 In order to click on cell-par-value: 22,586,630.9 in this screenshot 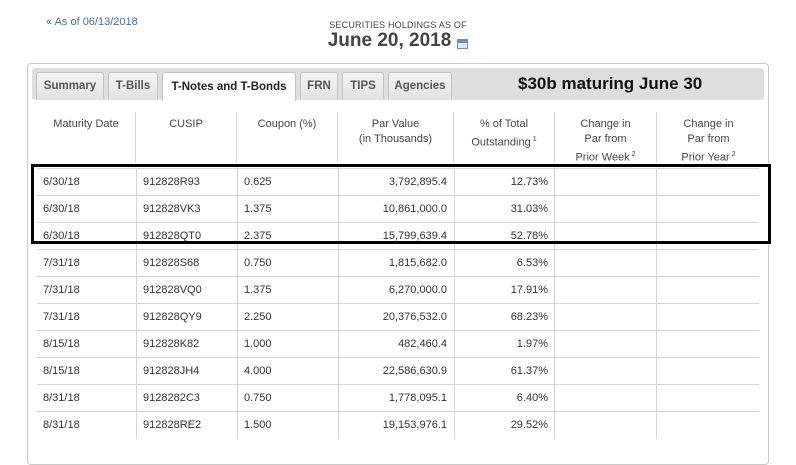, I will do `click(396, 371)`.